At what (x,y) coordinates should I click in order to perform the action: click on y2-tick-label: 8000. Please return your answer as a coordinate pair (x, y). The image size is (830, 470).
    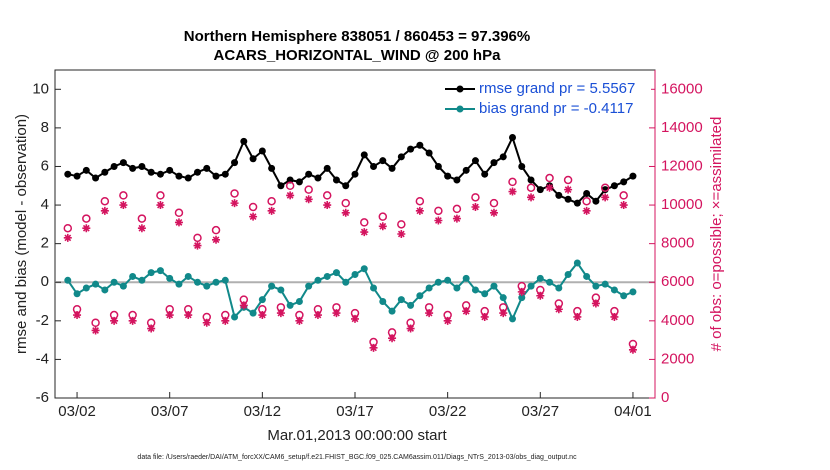
    Looking at the image, I should click on (677, 243).